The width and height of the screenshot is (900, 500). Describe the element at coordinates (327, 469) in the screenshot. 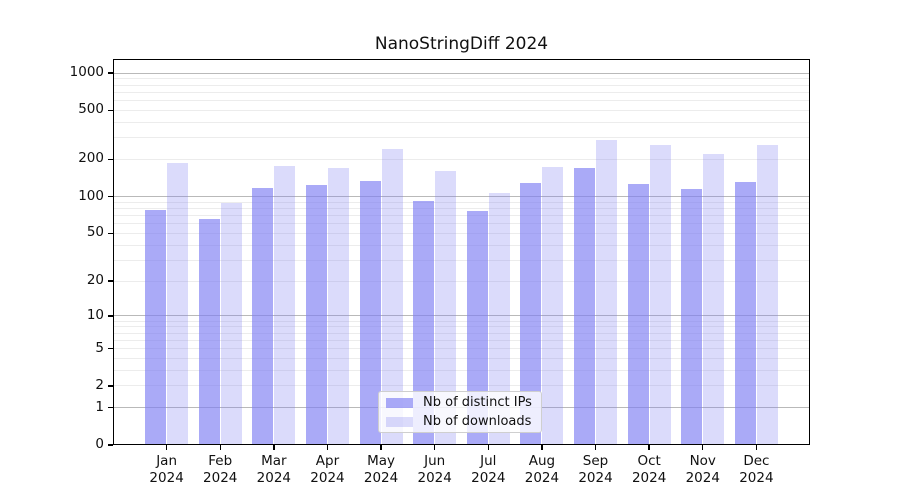

I see `x-tick-label: Apr 2024` at that location.